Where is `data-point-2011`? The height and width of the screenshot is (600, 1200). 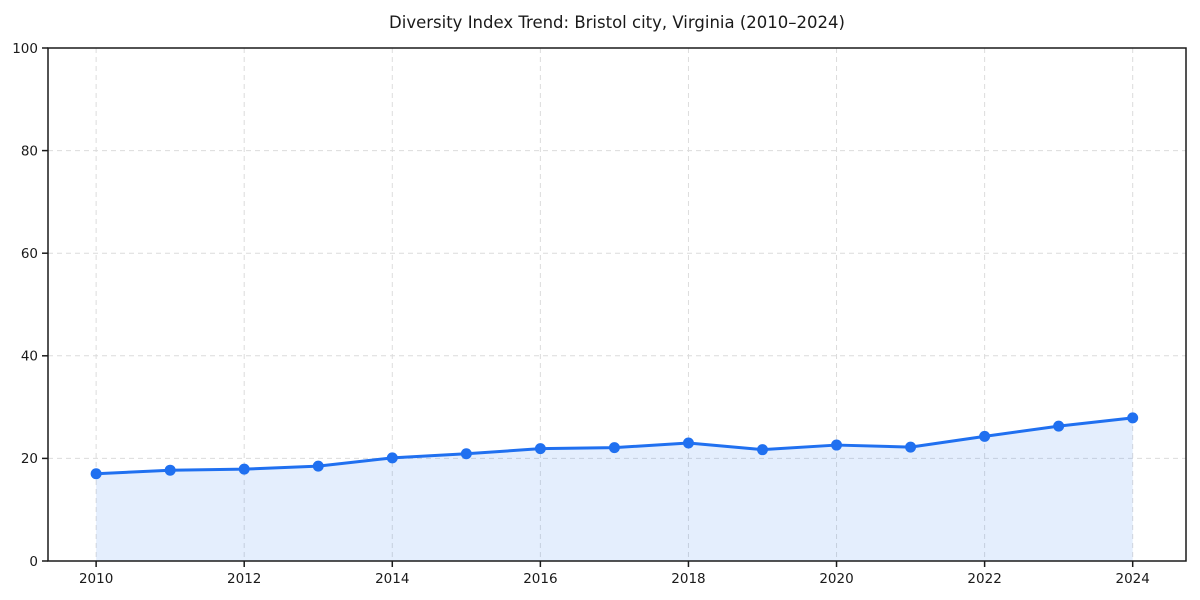 data-point-2011 is located at coordinates (170, 470).